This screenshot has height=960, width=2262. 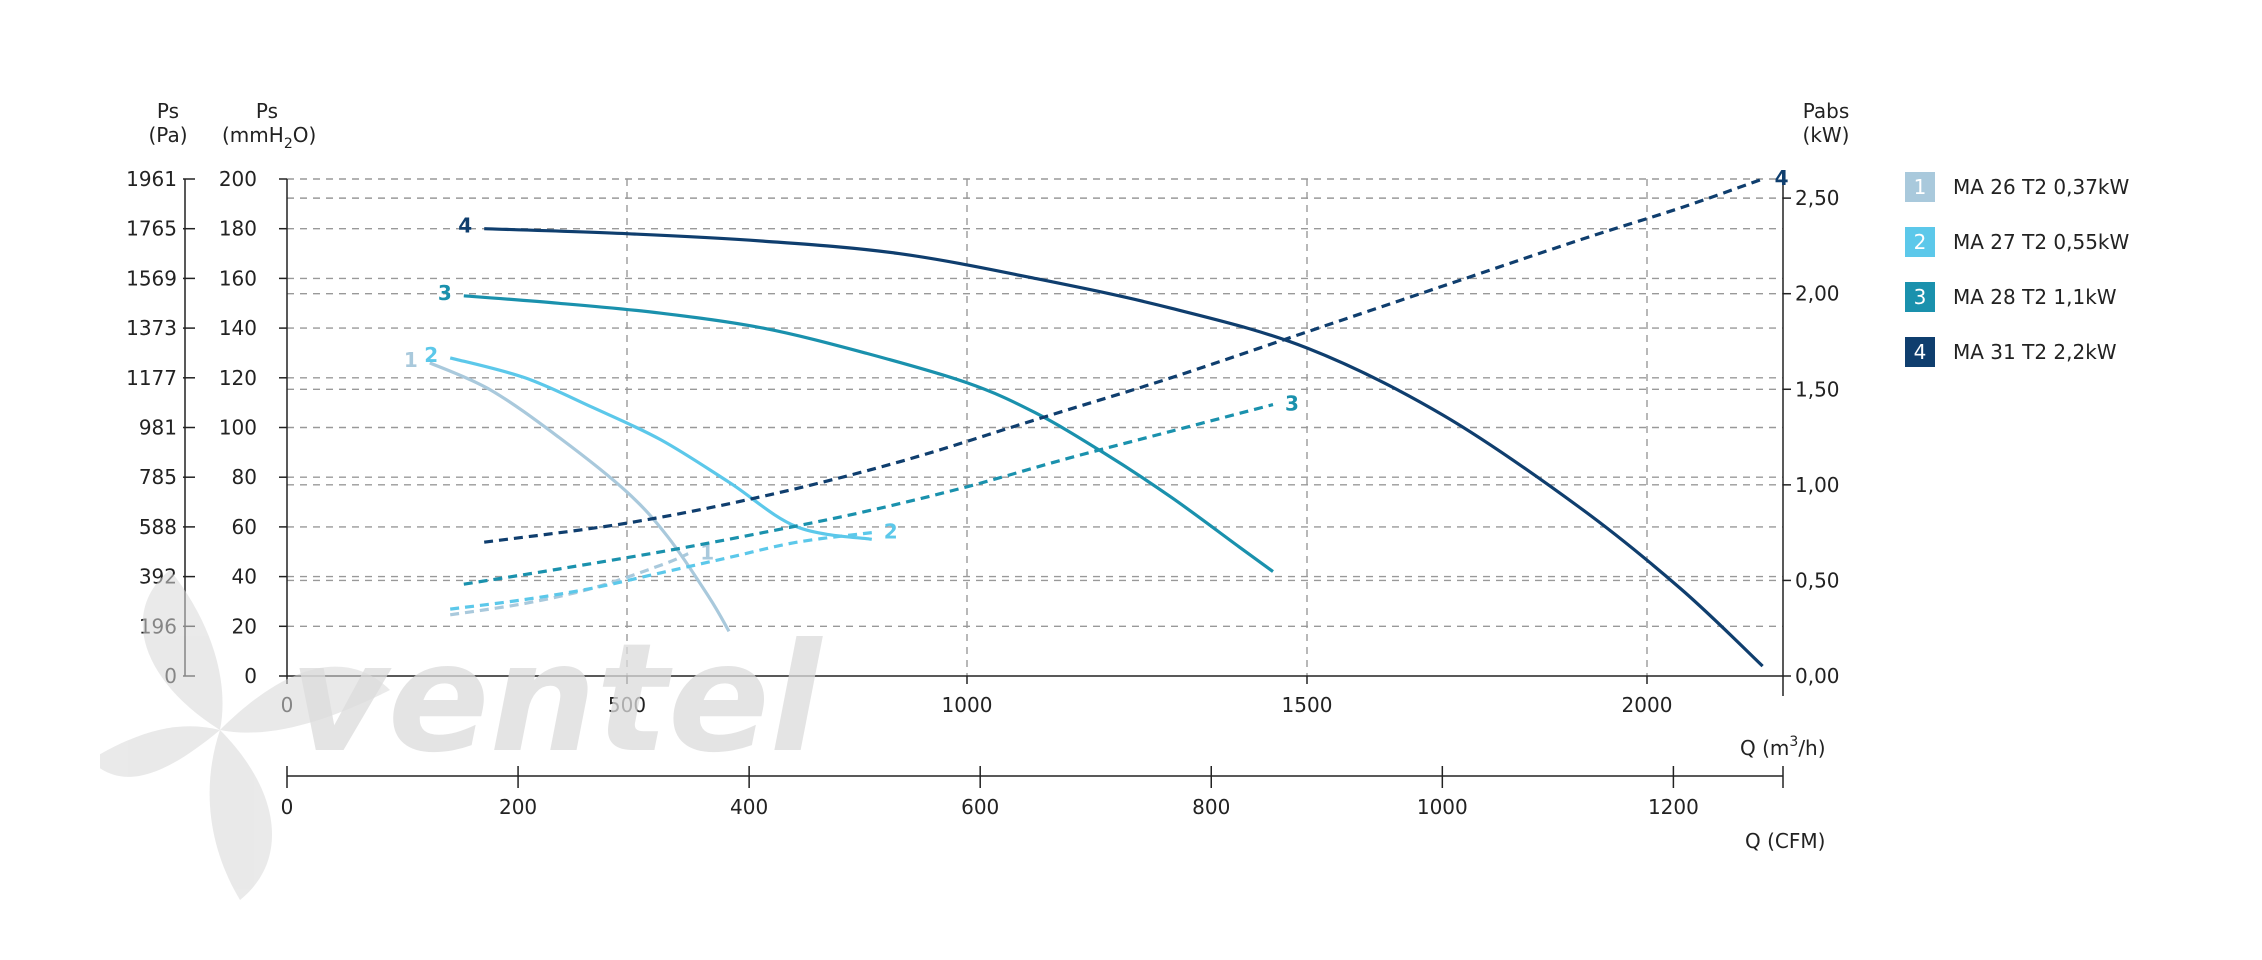 What do you see at coordinates (1817, 580) in the screenshot?
I see `kw-tick-label: 0,50` at bounding box center [1817, 580].